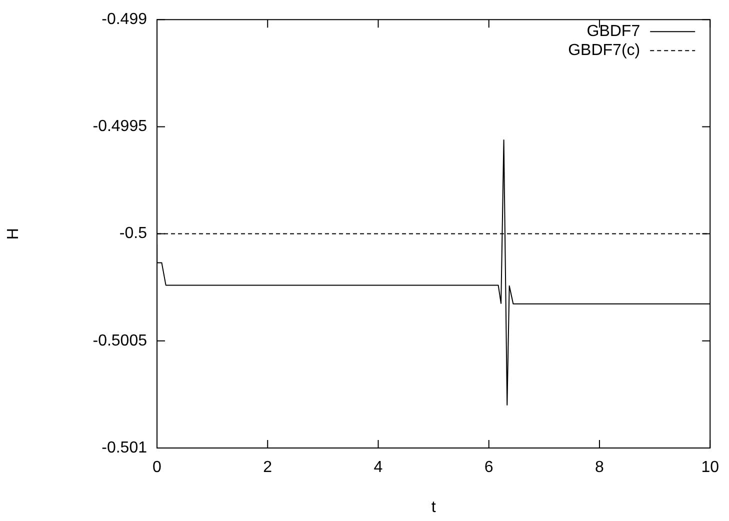 Image resolution: width=729 pixels, height=521 pixels. I want to click on x-tick-label: 0, so click(157, 467).